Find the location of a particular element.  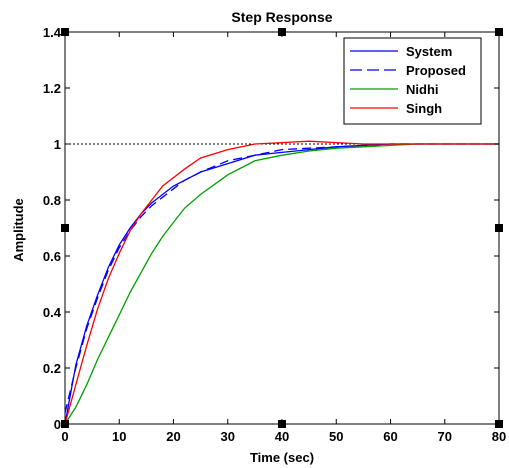

y-tick-label: 0.6 is located at coordinates (52, 256).